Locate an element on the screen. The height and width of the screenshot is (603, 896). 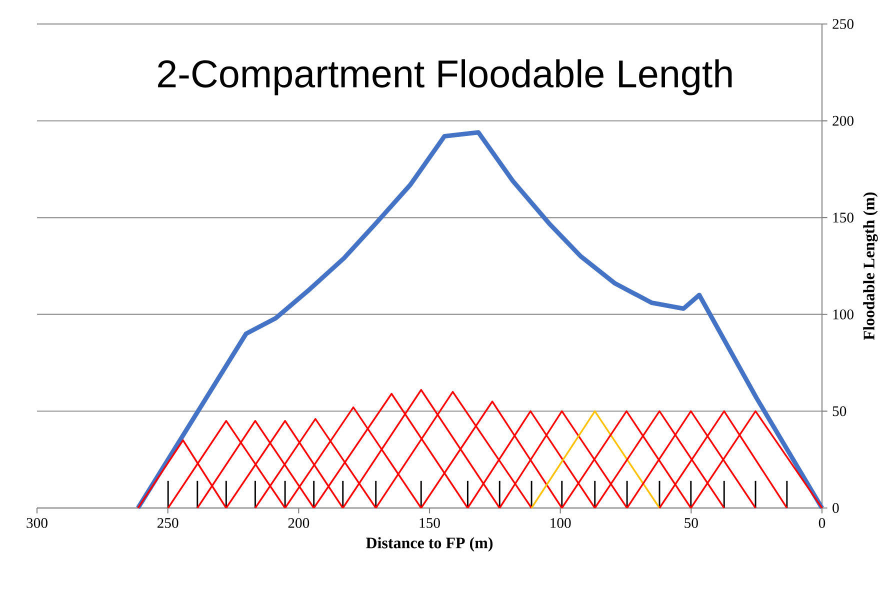
x-tick-label: 300 is located at coordinates (37, 523).